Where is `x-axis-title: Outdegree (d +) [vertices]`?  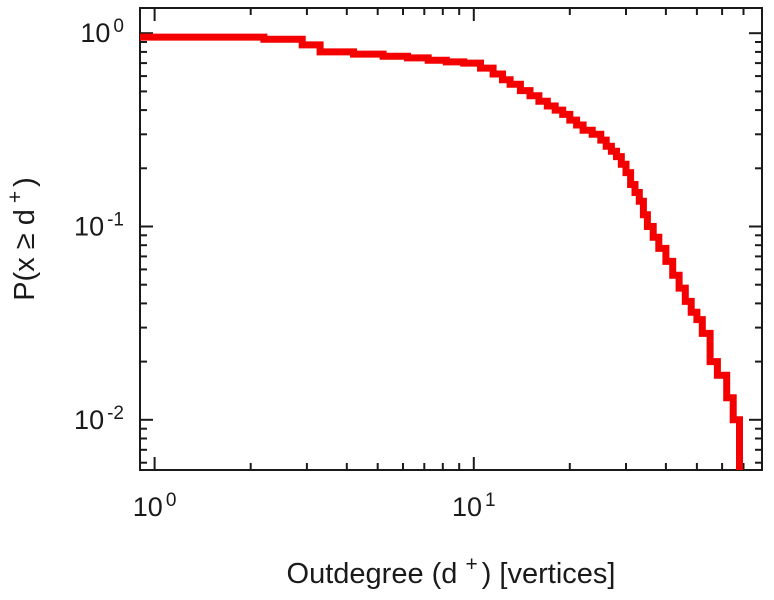 x-axis-title: Outdegree (d +) [vertices] is located at coordinates (451, 571).